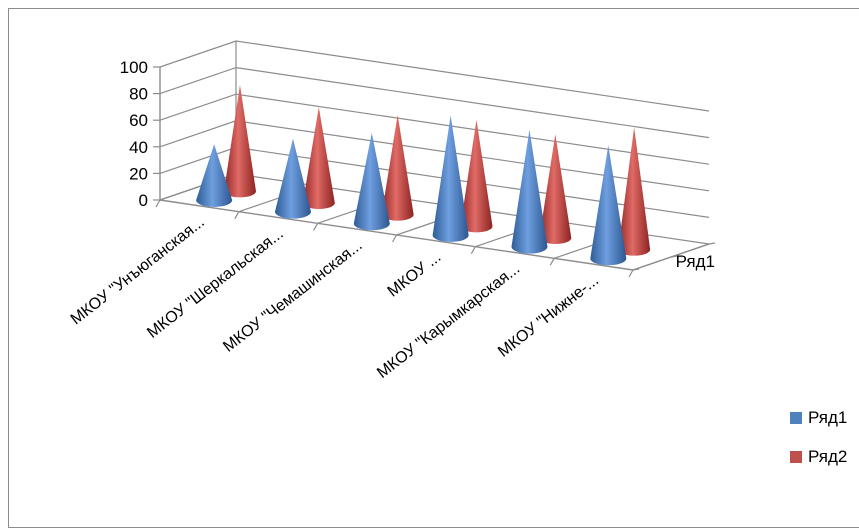 The height and width of the screenshot is (528, 859). Describe the element at coordinates (138, 94) in the screenshot. I see `y-tick-label: 80` at that location.